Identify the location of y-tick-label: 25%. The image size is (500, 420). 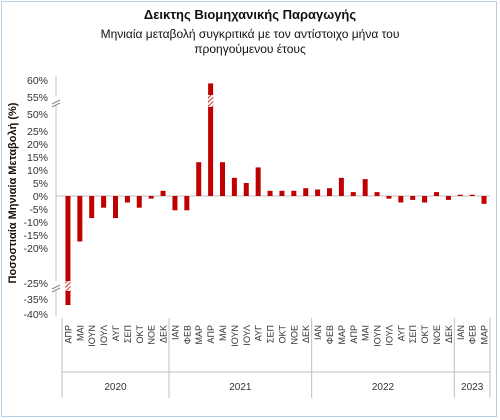
(37, 132).